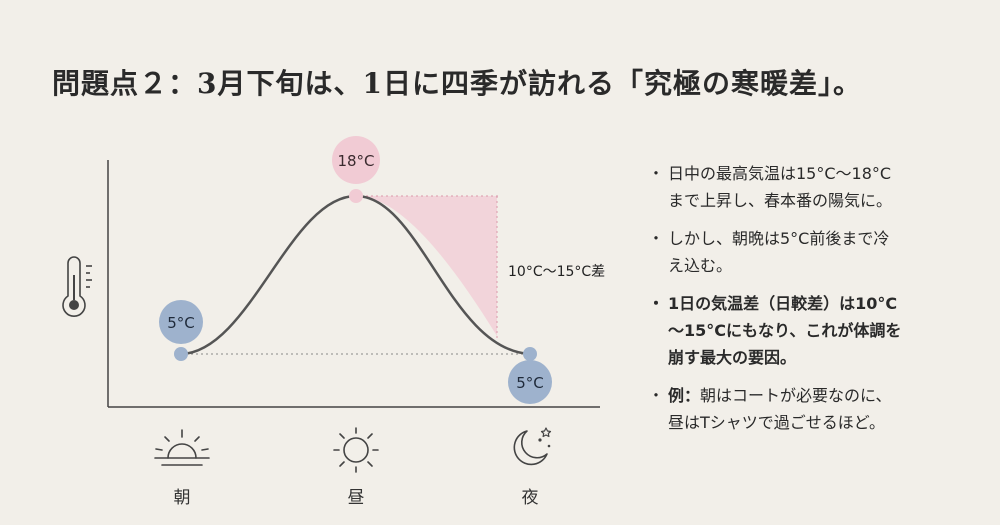  Describe the element at coordinates (556, 272) in the screenshot. I see `temperature-range-label: 10°C〜15°C差` at that location.